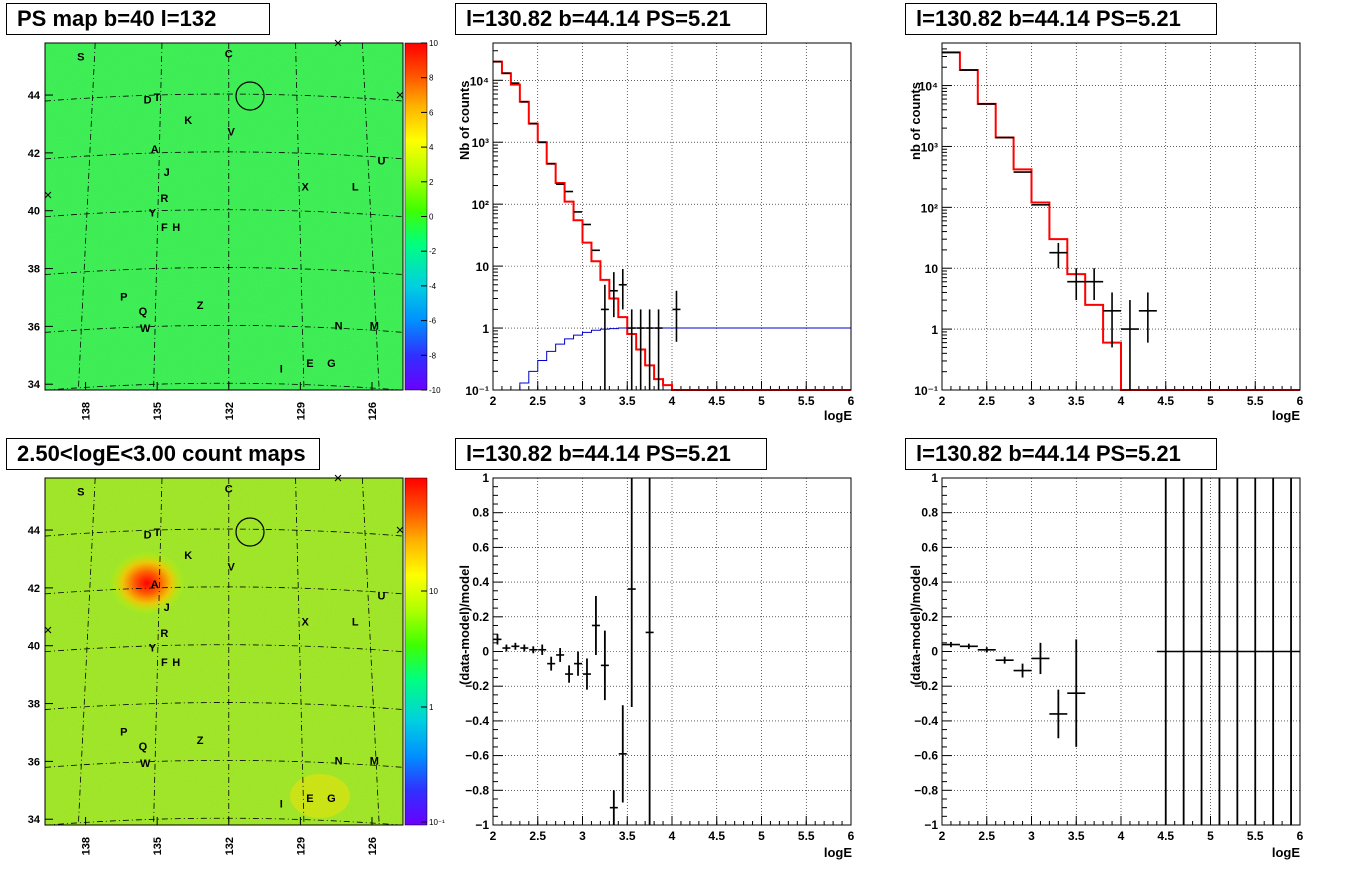  Describe the element at coordinates (464, 625) in the screenshot. I see `residual-left-ylabel: (data-model)/model` at that location.